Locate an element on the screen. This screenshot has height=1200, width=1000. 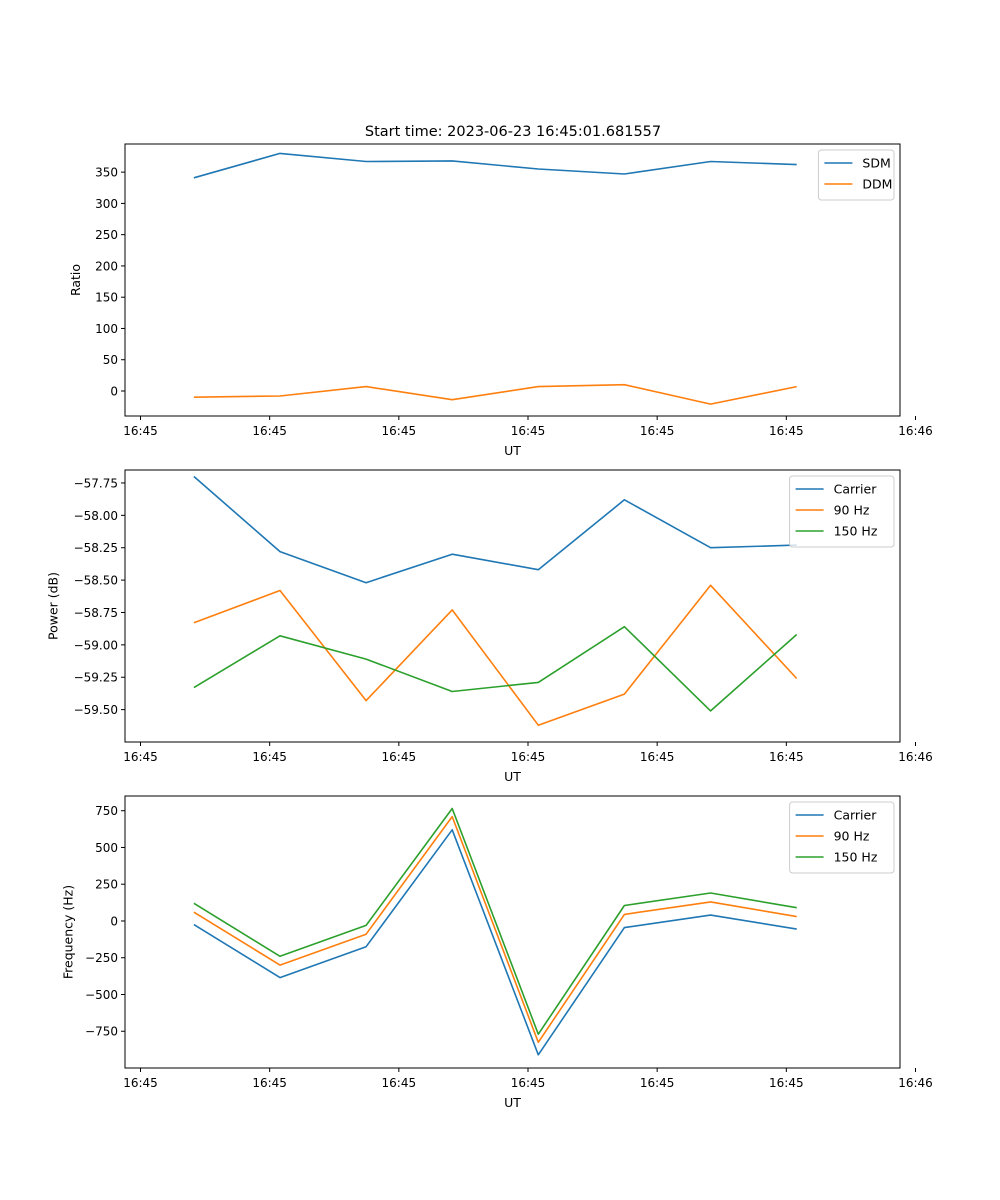
y-tick-label: 300 is located at coordinates (106, 204).